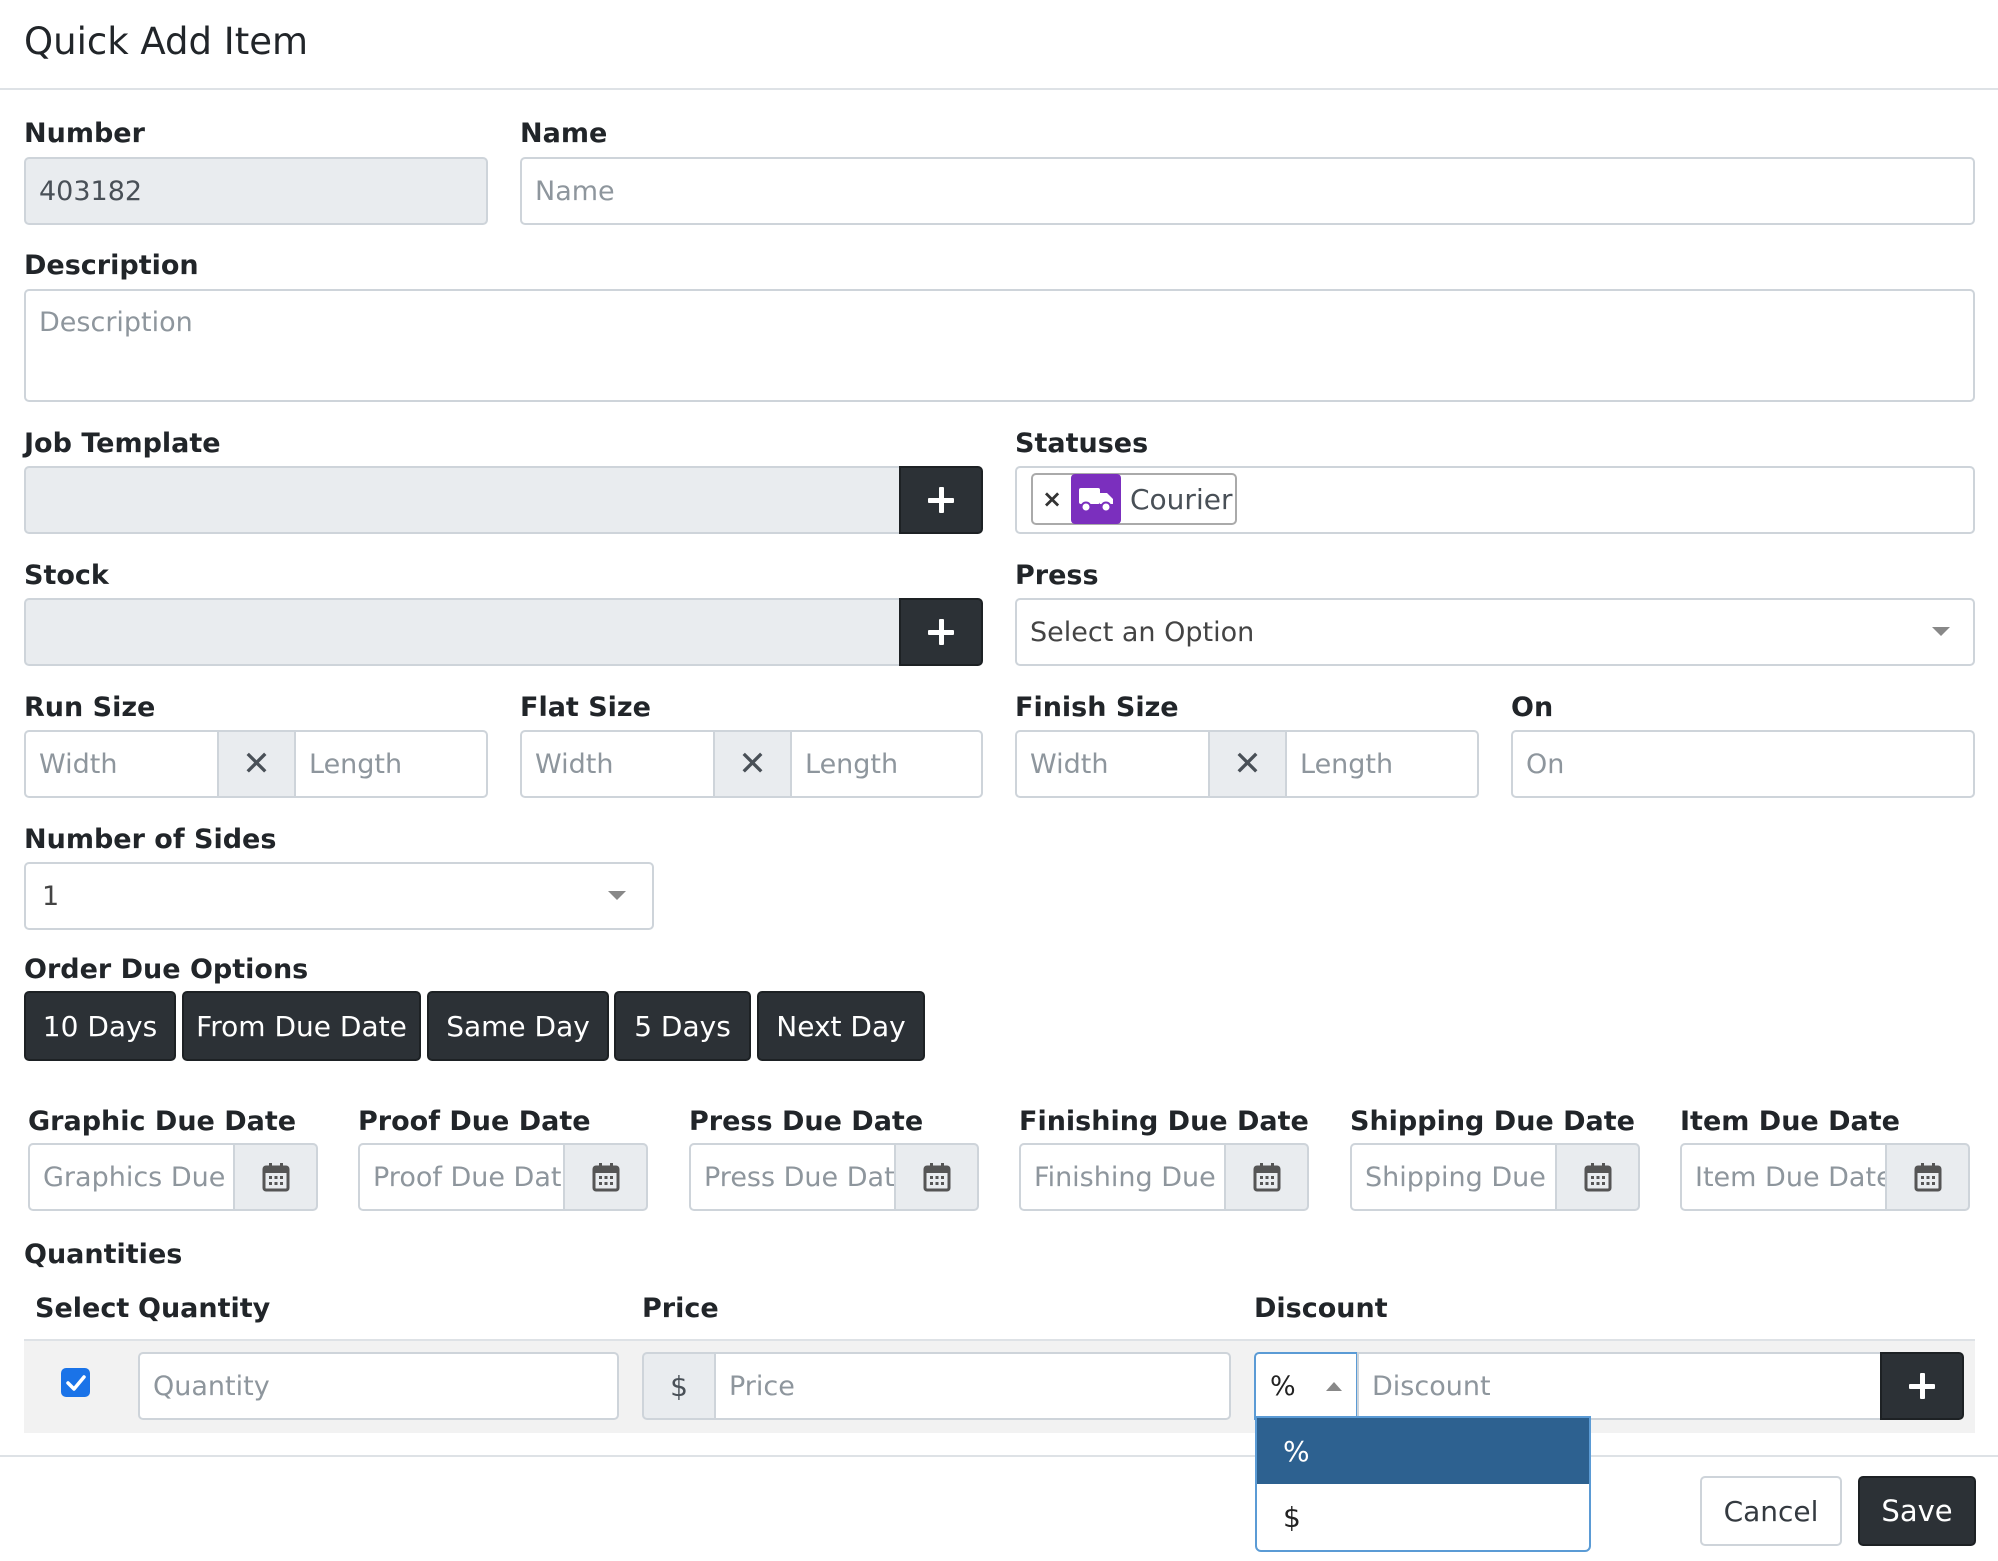  I want to click on add-quantity-button, so click(1922, 1386).